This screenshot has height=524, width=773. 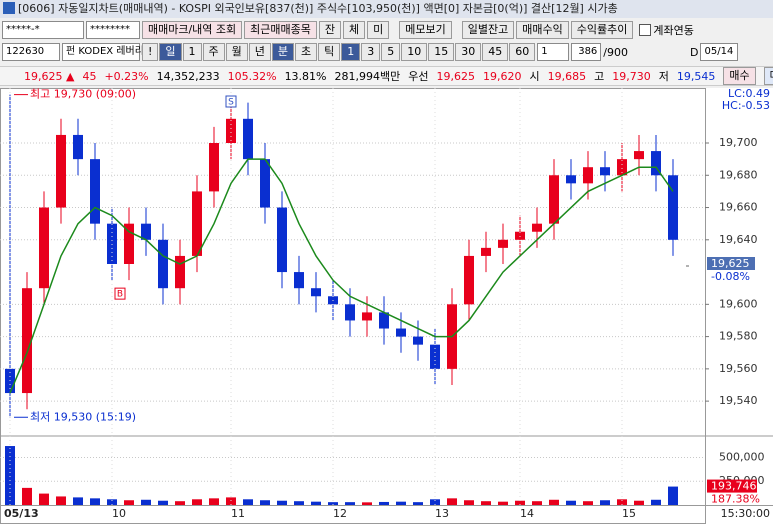 What do you see at coordinates (730, 276) in the screenshot?
I see `last-change: -0.08%` at bounding box center [730, 276].